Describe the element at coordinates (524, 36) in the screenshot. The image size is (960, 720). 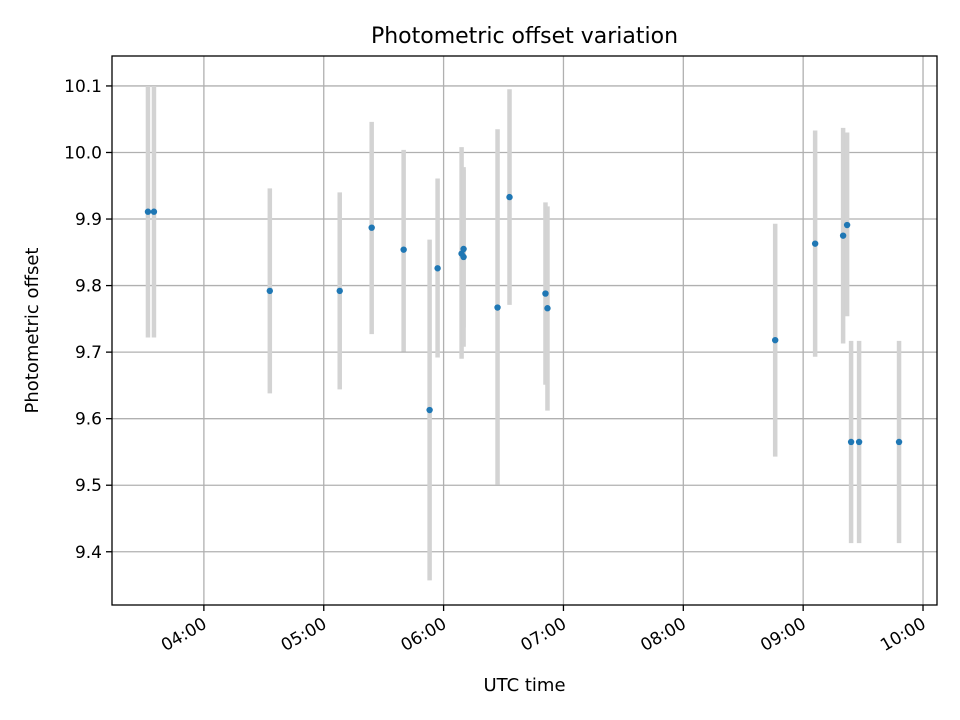
I see `chart-title: Photometric offset variation` at that location.